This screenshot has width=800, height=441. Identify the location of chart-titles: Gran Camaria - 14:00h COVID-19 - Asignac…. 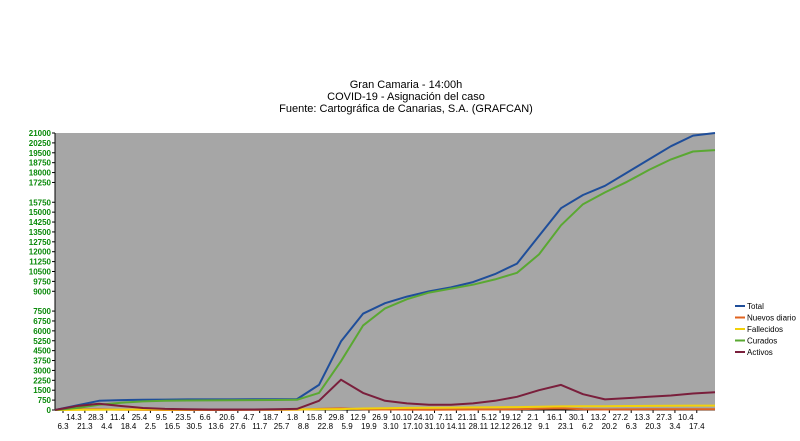
(406, 97).